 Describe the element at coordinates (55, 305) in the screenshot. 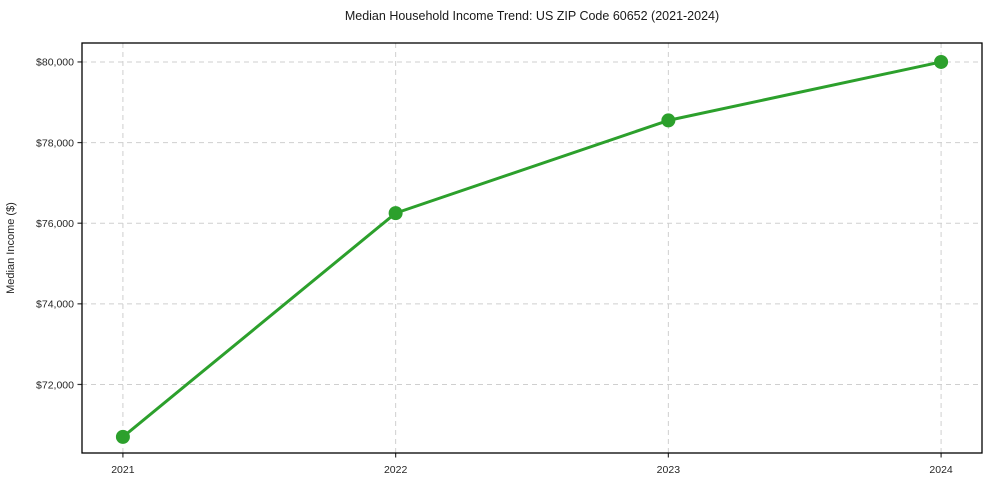

I see `y-tick-label: $74,000` at that location.